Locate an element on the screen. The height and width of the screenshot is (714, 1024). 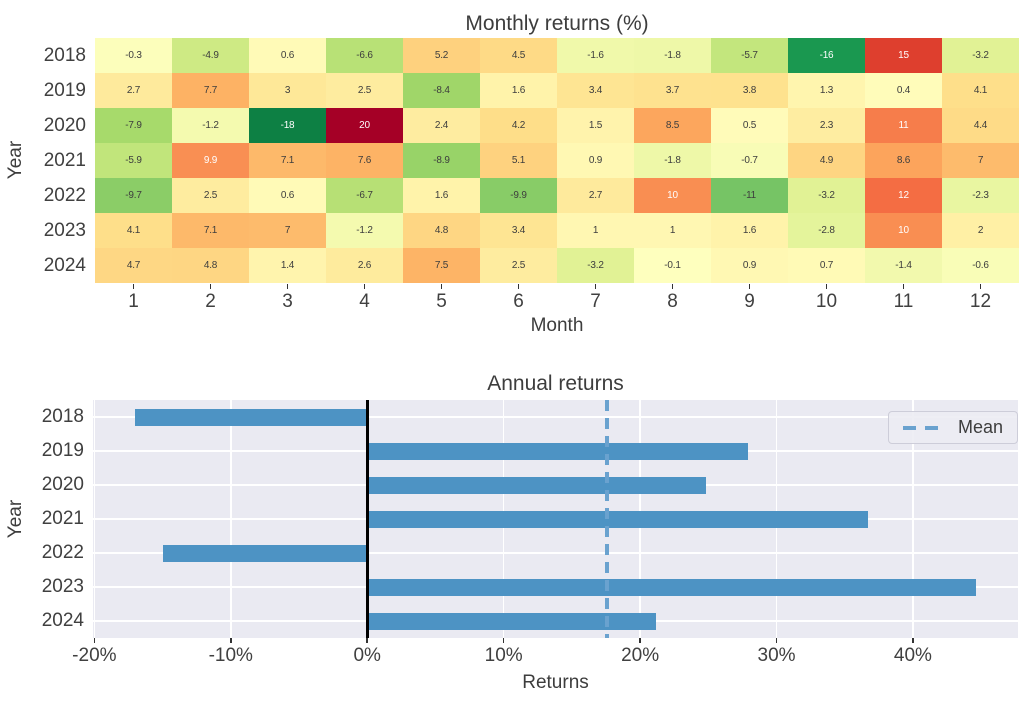
heatmap-cell-2024-8: -0.1 is located at coordinates (672, 265).